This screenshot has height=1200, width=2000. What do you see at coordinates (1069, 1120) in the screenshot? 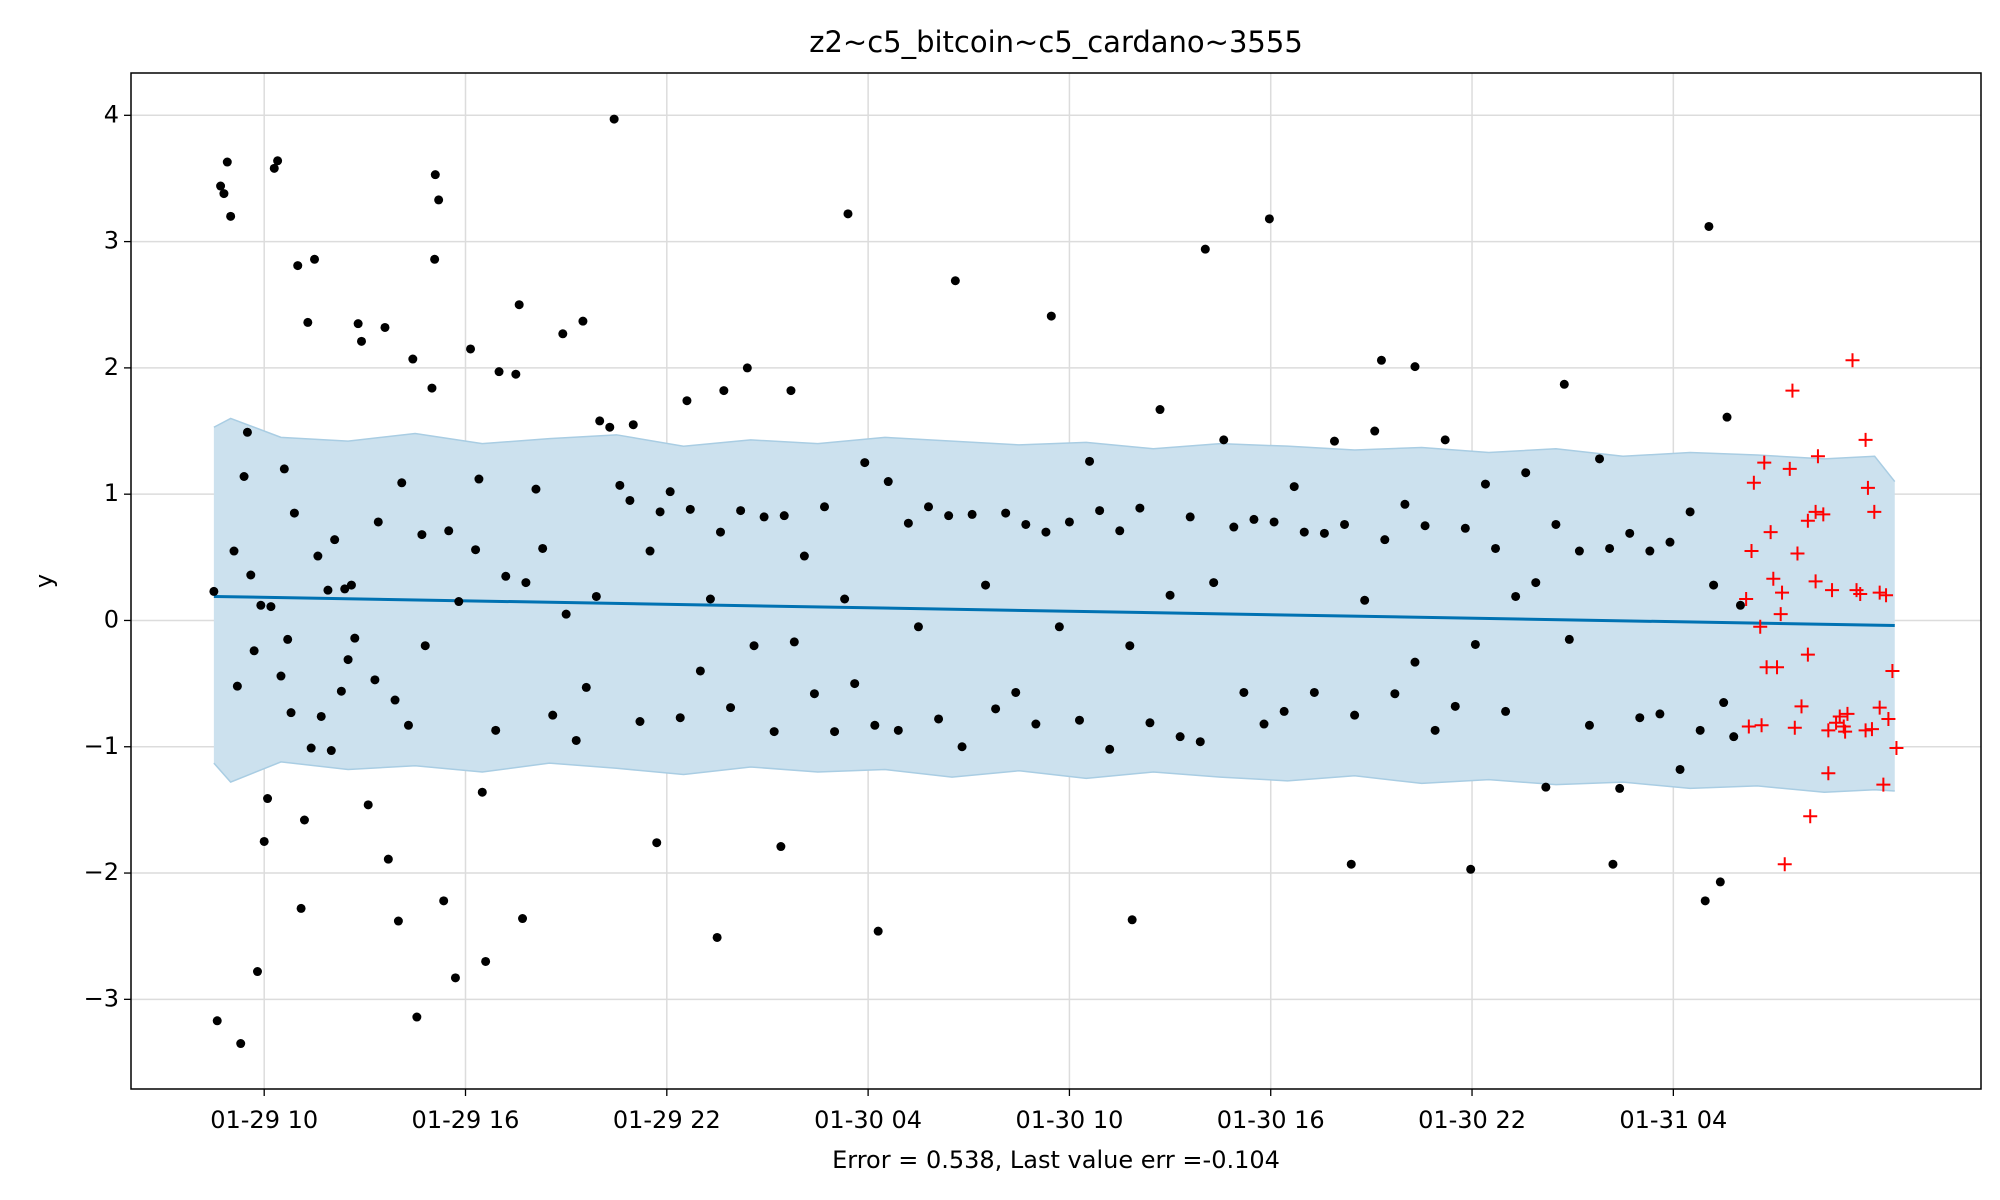
I see `x-tick-label: 01-30 10` at bounding box center [1069, 1120].